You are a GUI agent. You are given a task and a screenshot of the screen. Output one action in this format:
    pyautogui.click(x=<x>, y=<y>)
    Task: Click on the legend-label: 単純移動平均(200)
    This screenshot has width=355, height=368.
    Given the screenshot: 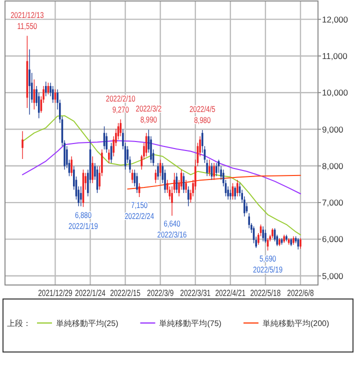 What is the action you would take?
    pyautogui.click(x=296, y=323)
    